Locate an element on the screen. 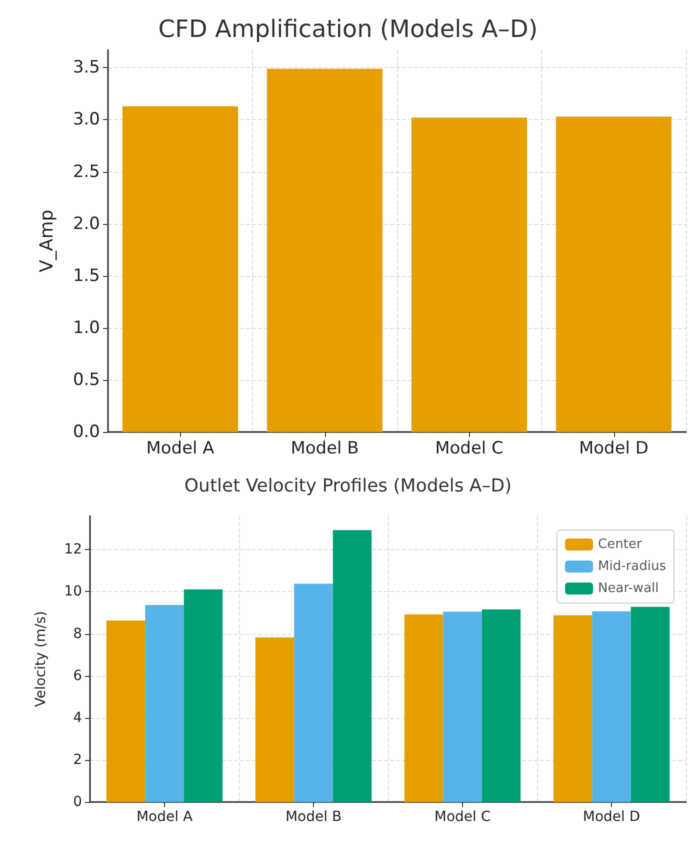 The width and height of the screenshot is (688, 845). y-tick-label: 2.0 is located at coordinates (86, 224).